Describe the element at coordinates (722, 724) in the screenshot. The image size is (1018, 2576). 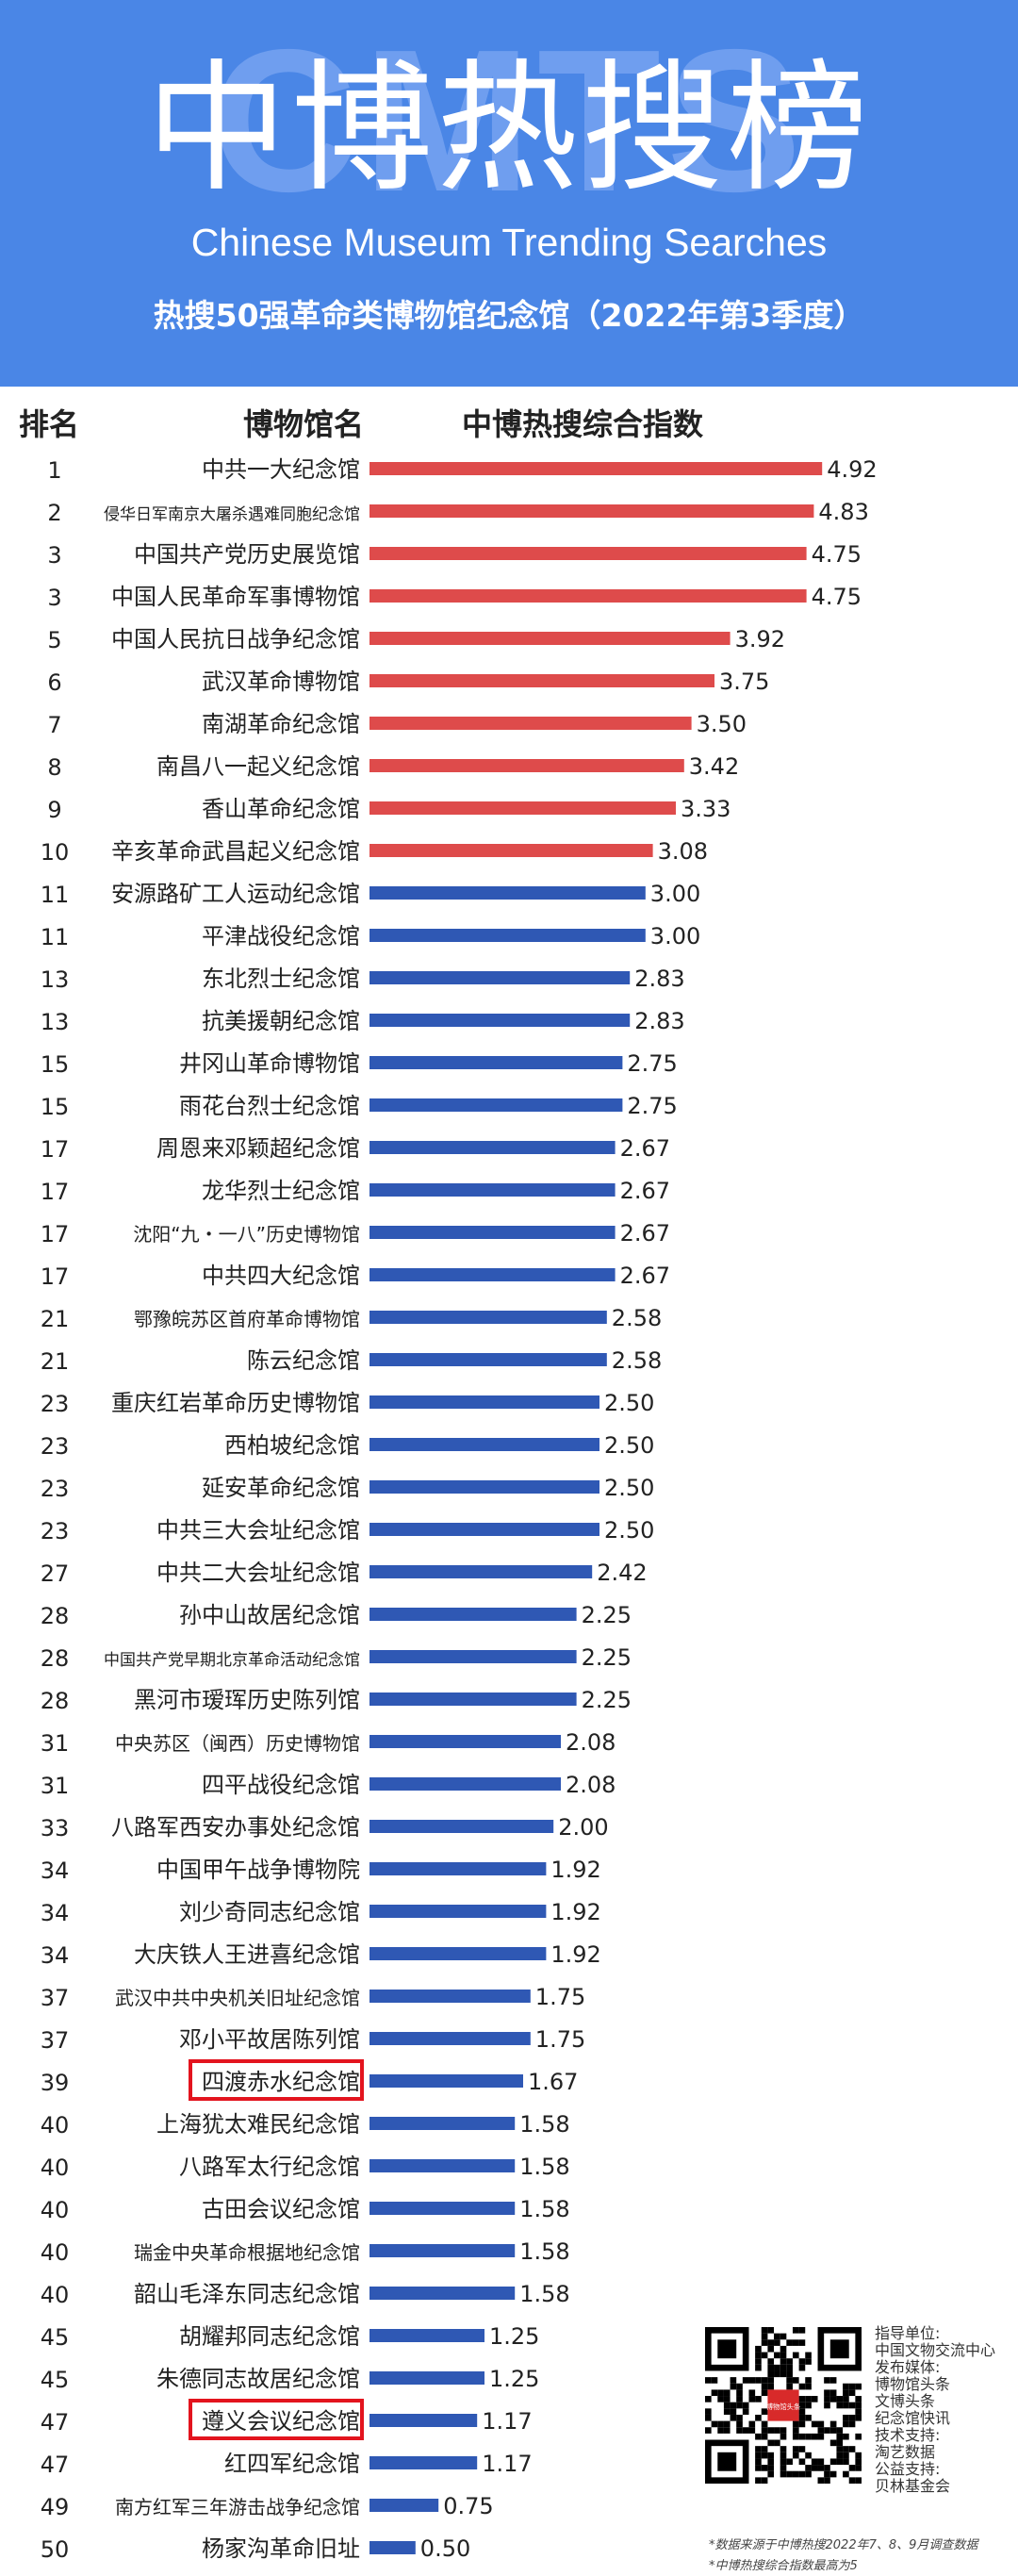
I see `value-label: 3.50` at that location.